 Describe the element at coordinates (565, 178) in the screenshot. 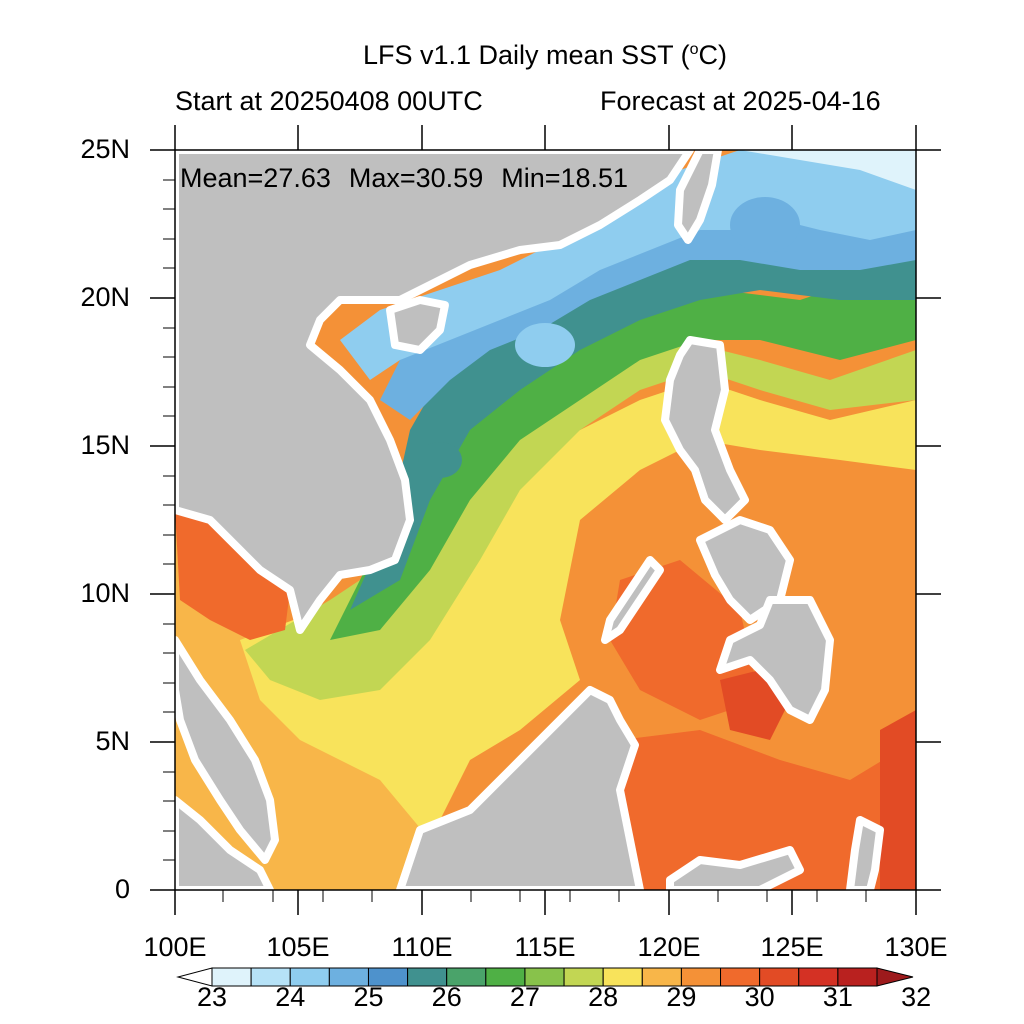

I see `stat-min: Min=18.51` at that location.